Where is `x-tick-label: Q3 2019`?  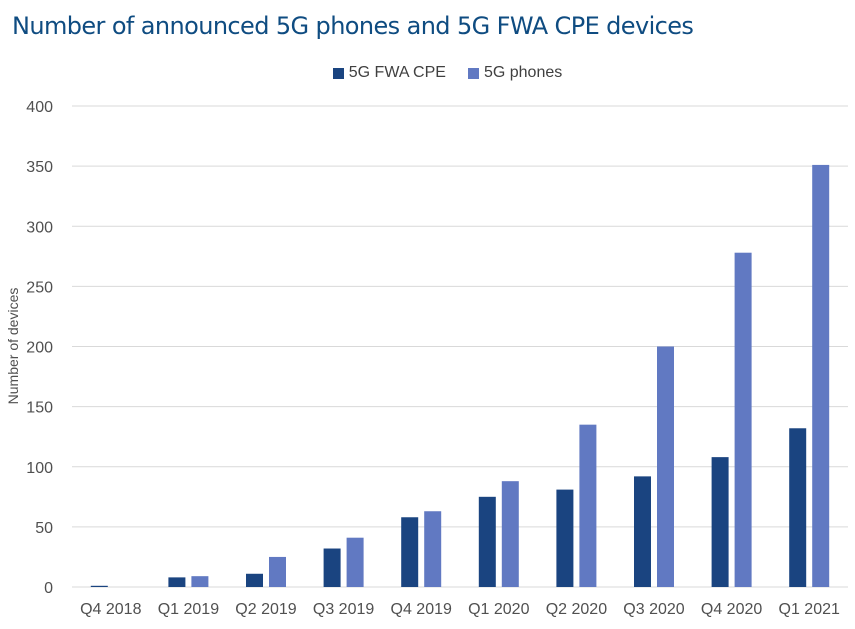 x-tick-label: Q3 2019 is located at coordinates (343, 609).